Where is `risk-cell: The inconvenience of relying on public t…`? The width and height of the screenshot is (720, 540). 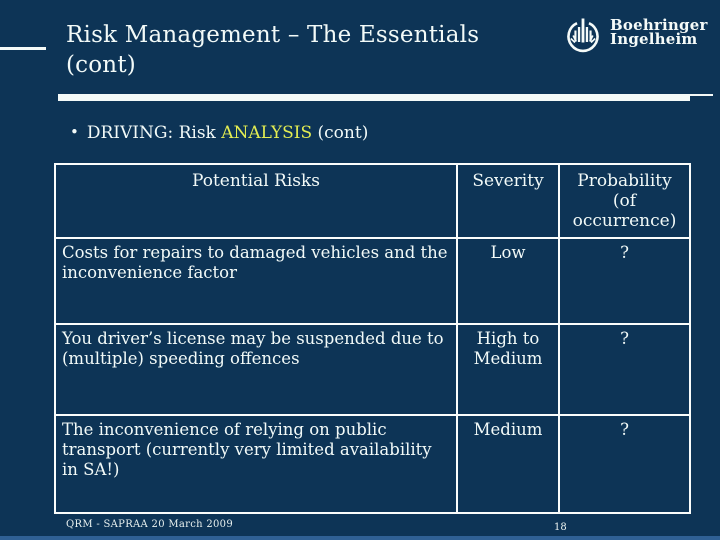 risk-cell: The inconvenience of relying on public t… is located at coordinates (256, 464).